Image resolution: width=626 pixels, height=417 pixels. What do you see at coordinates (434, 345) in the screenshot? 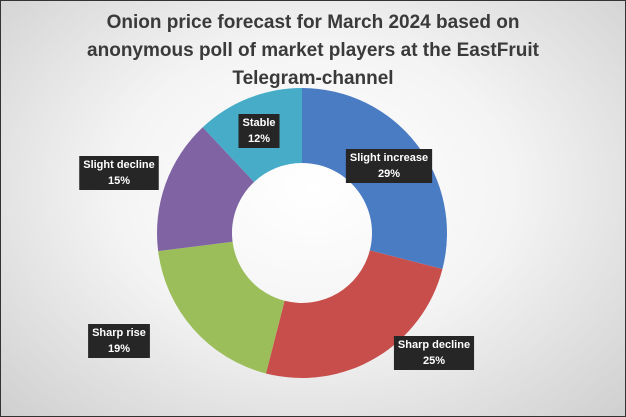
I see `category-label: Sharp decline` at bounding box center [434, 345].